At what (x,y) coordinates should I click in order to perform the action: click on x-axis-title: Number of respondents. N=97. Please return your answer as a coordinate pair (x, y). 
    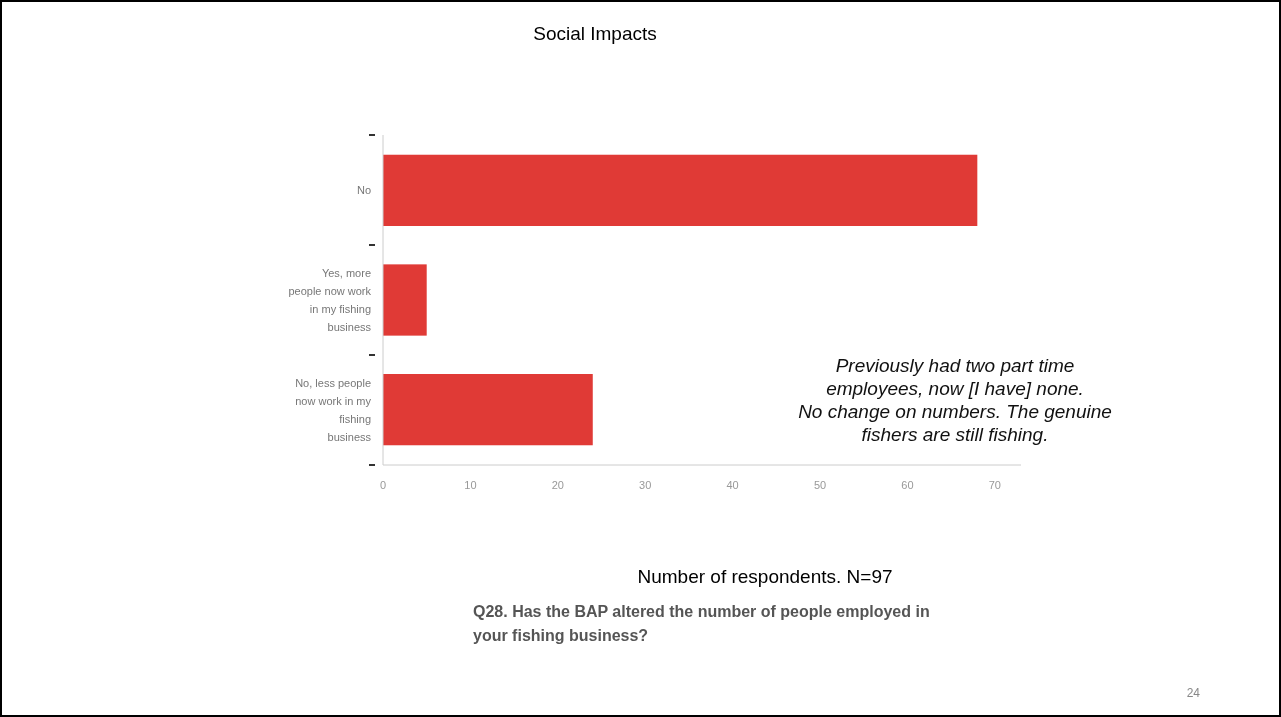
    Looking at the image, I should click on (765, 576).